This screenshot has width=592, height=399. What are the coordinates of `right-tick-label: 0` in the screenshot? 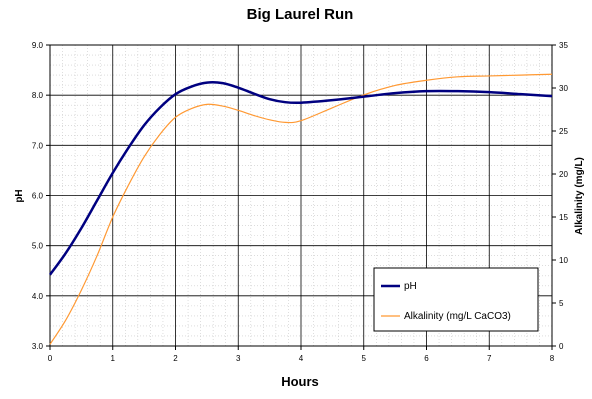 It's located at (561, 346).